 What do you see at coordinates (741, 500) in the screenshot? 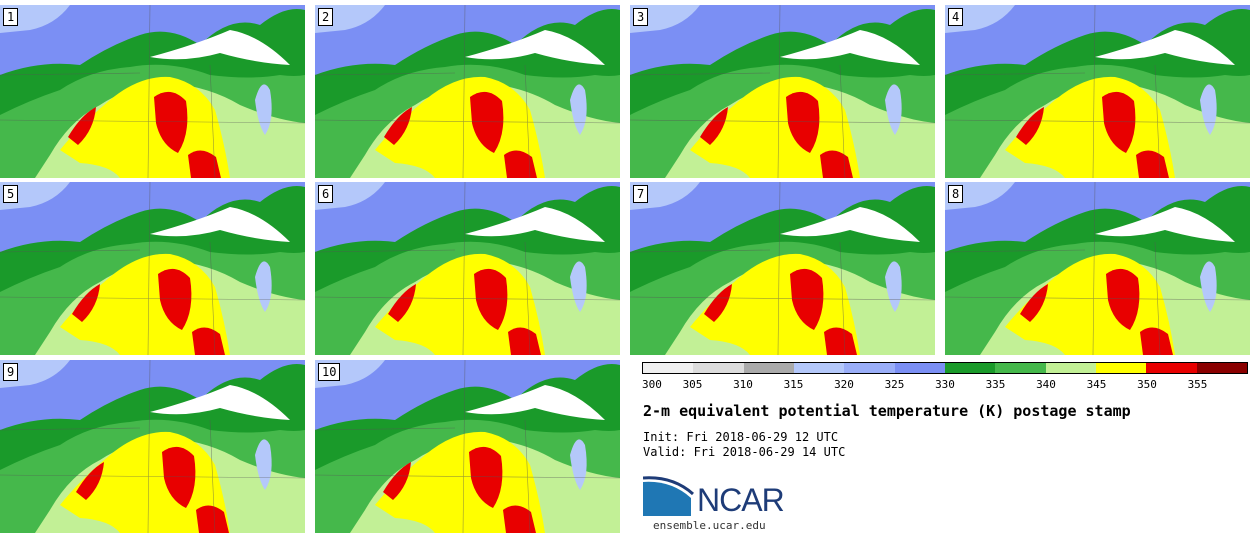
I see `logo-text: NCAR` at bounding box center [741, 500].